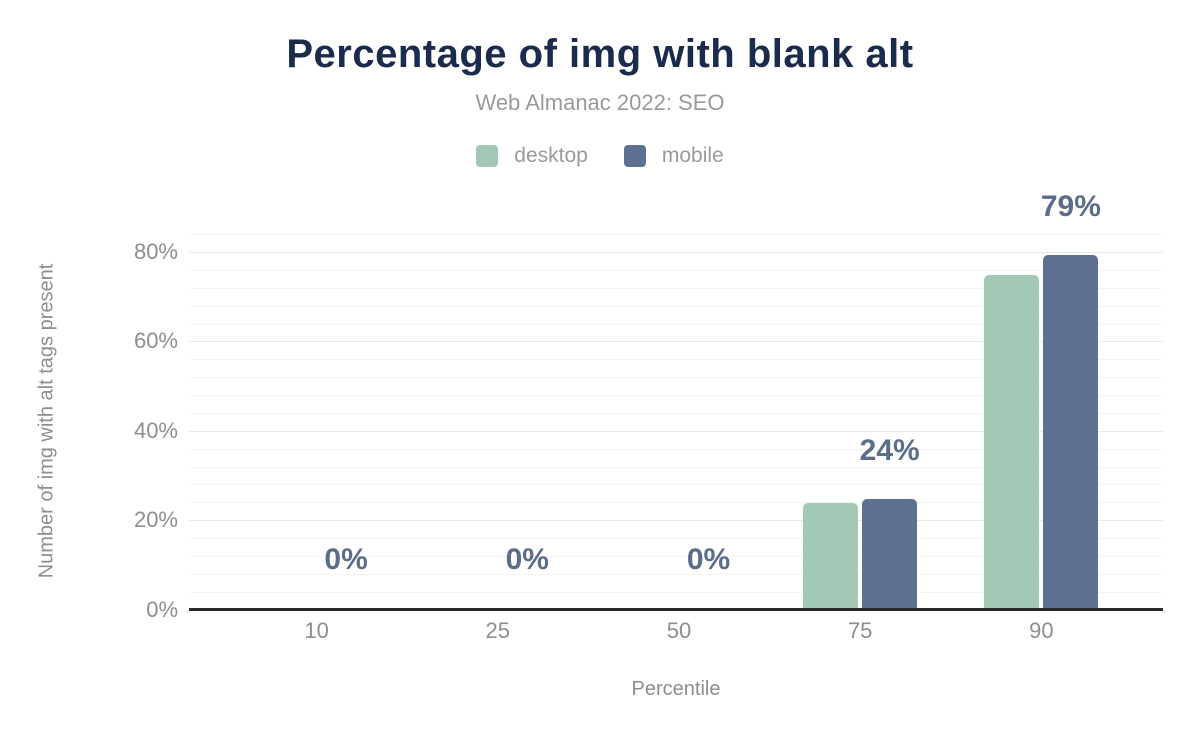 This screenshot has width=1200, height=742. Describe the element at coordinates (676, 689) in the screenshot. I see `x-axis-title: Percentile` at that location.